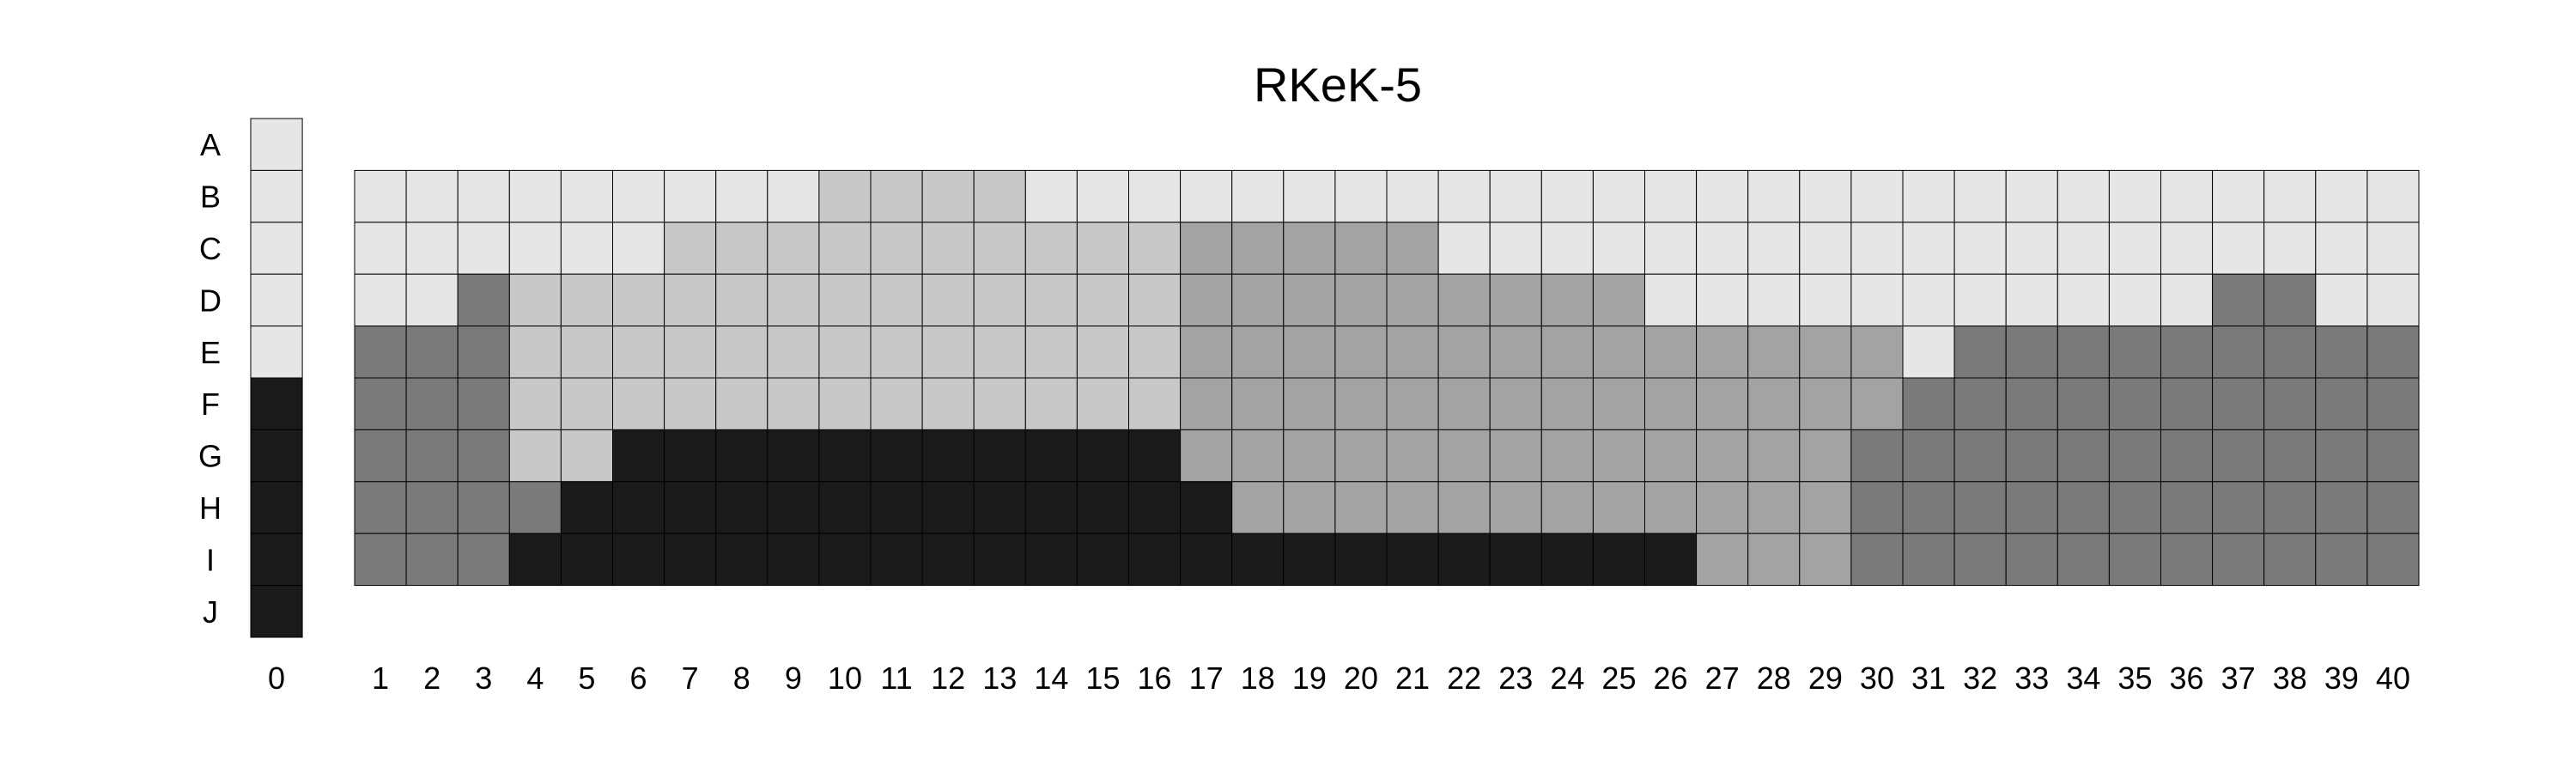 This screenshot has width=2576, height=773. What do you see at coordinates (210, 508) in the screenshot?
I see `row-label: H` at bounding box center [210, 508].